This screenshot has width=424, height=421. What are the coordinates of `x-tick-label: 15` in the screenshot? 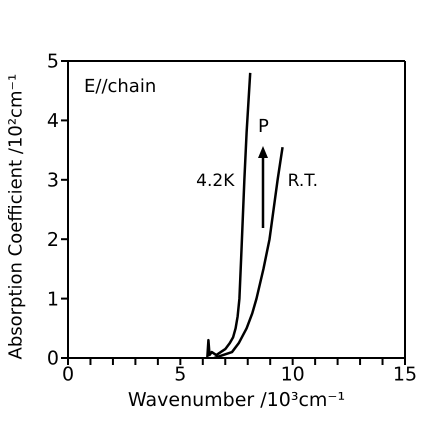 It's located at (405, 374).